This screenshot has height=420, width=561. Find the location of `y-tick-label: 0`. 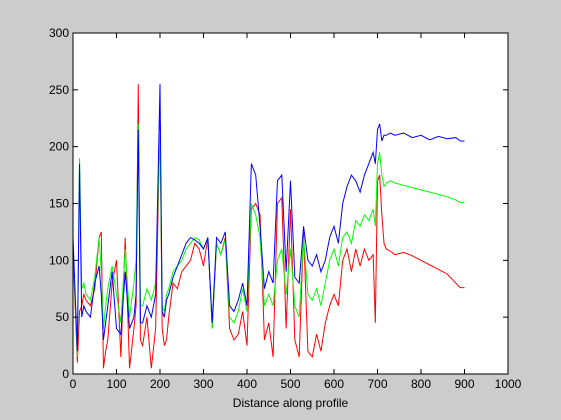

y-tick-label: 0 is located at coordinates (65, 374).